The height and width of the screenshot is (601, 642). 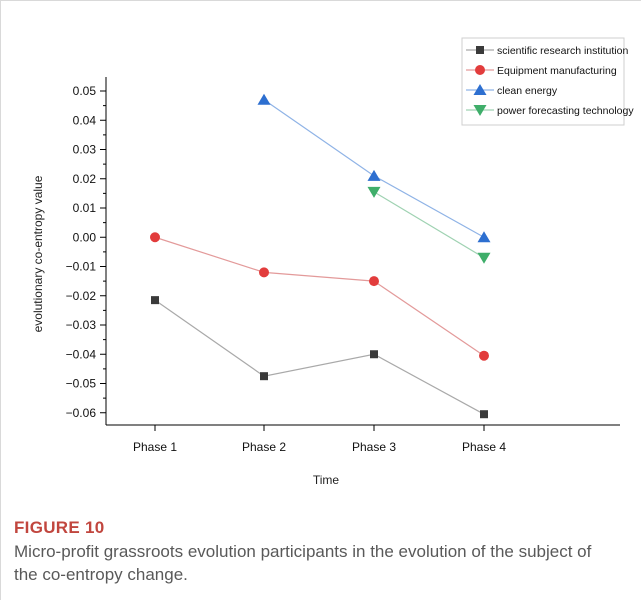 I want to click on legend-item: Equipment manufacturing, so click(x=541, y=71).